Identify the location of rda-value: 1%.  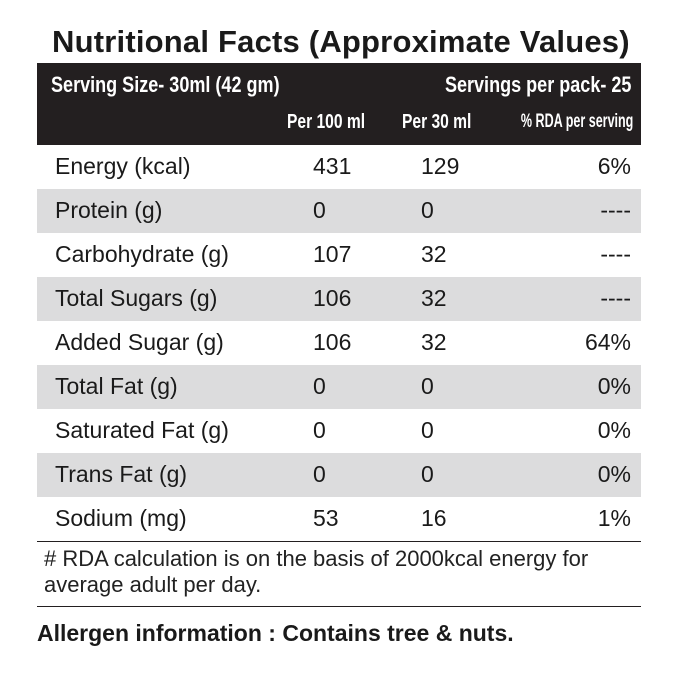
(614, 518).